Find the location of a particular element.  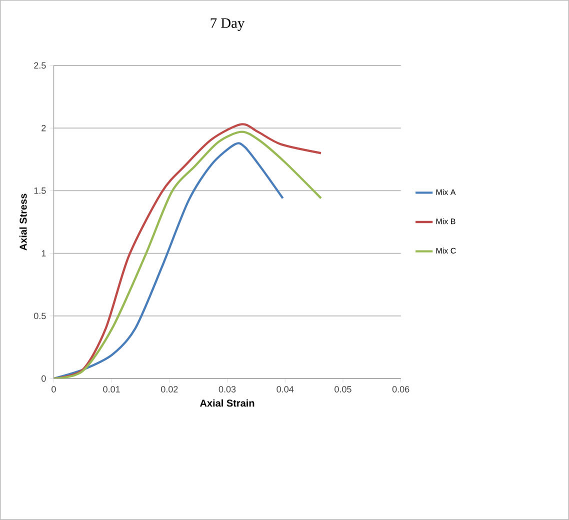

legend-label: Mix A is located at coordinates (446, 192).